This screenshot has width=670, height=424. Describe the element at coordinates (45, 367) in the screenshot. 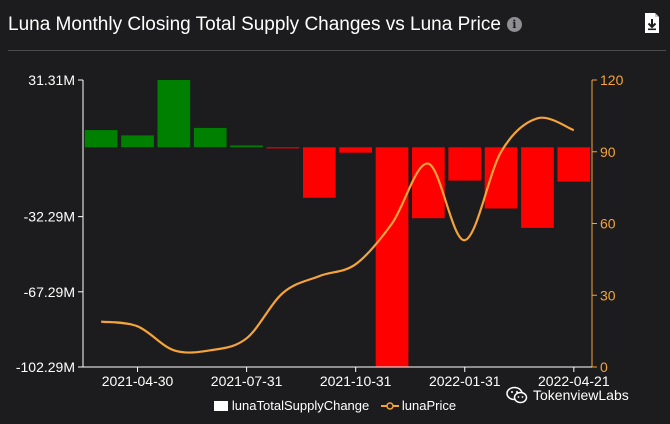

I see `left-tick-label: -102.29M` at that location.